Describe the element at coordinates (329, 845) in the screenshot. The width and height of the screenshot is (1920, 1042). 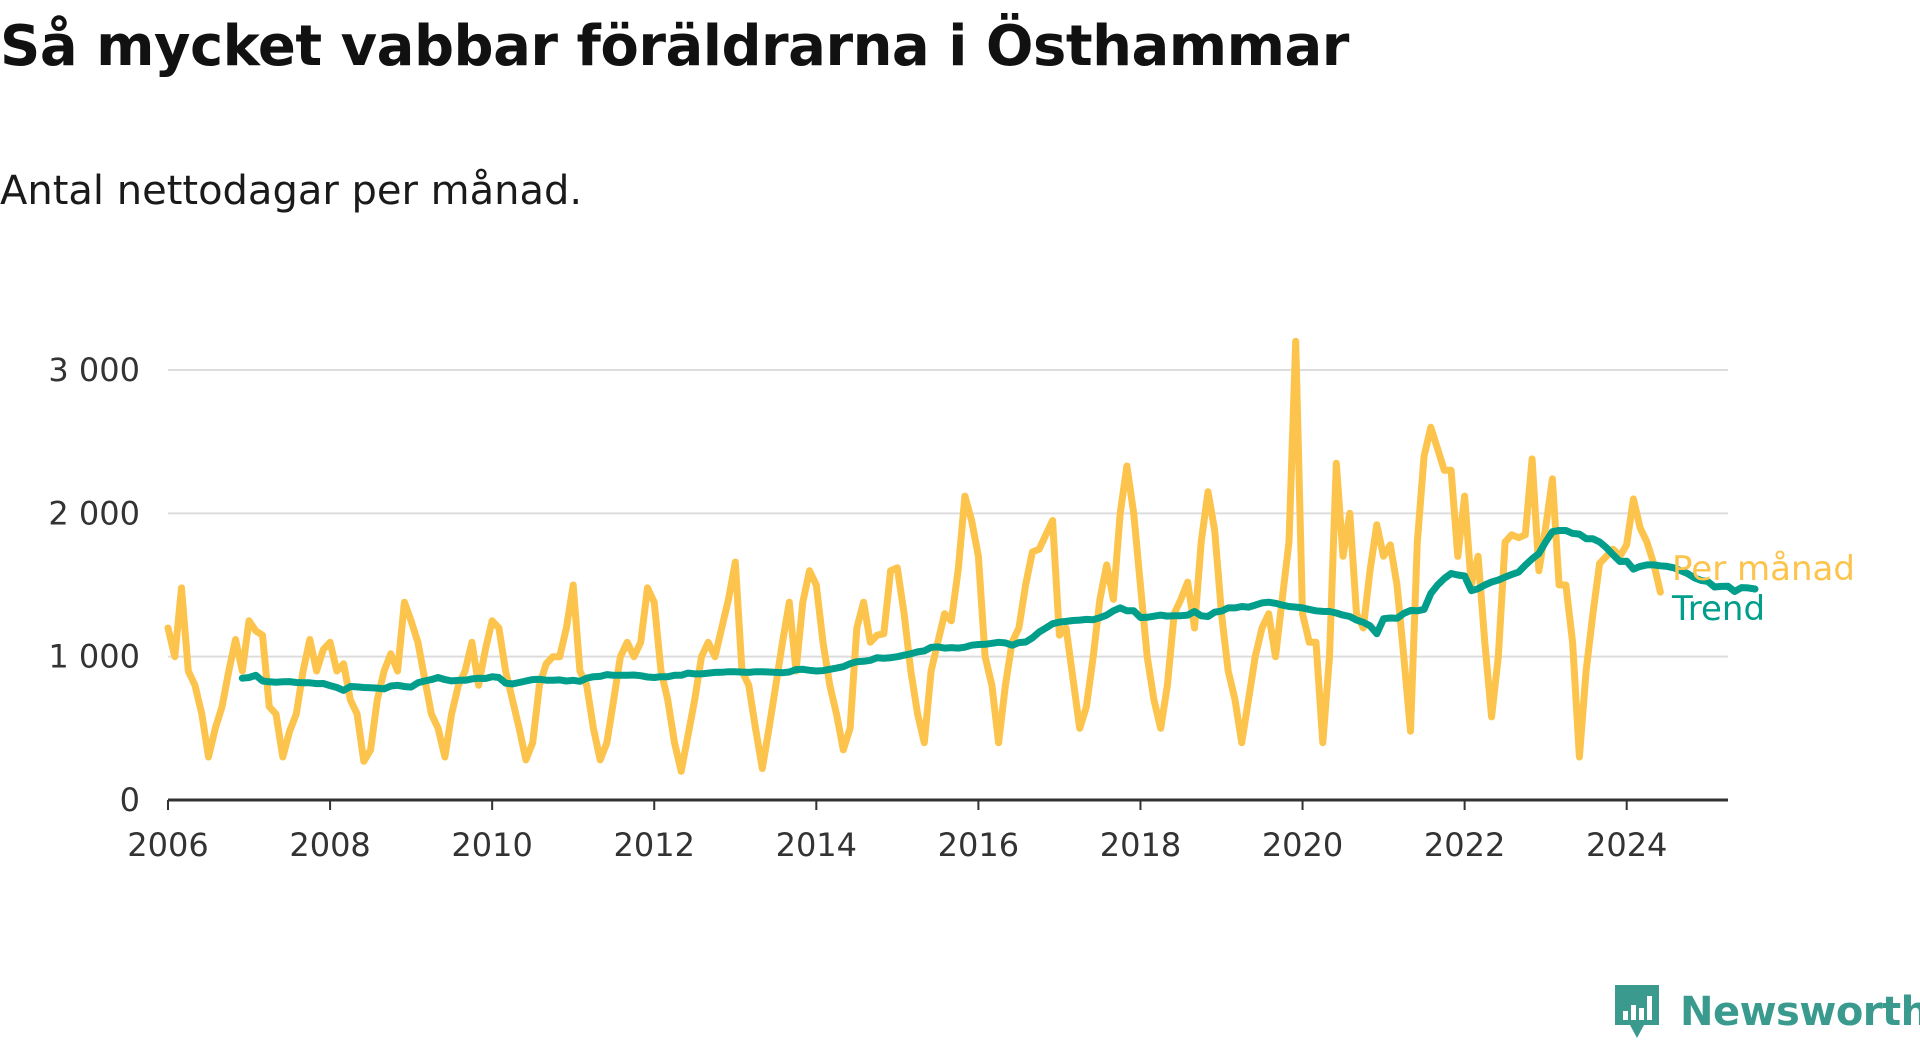
I see `x-tick-label: 2008` at that location.